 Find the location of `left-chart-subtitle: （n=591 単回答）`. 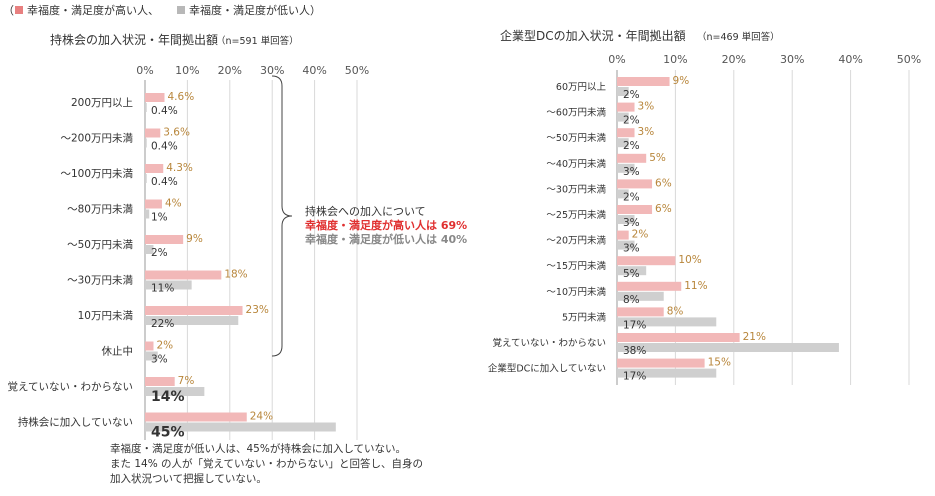

left-chart-subtitle: （n=591 単回答） is located at coordinates (257, 41).